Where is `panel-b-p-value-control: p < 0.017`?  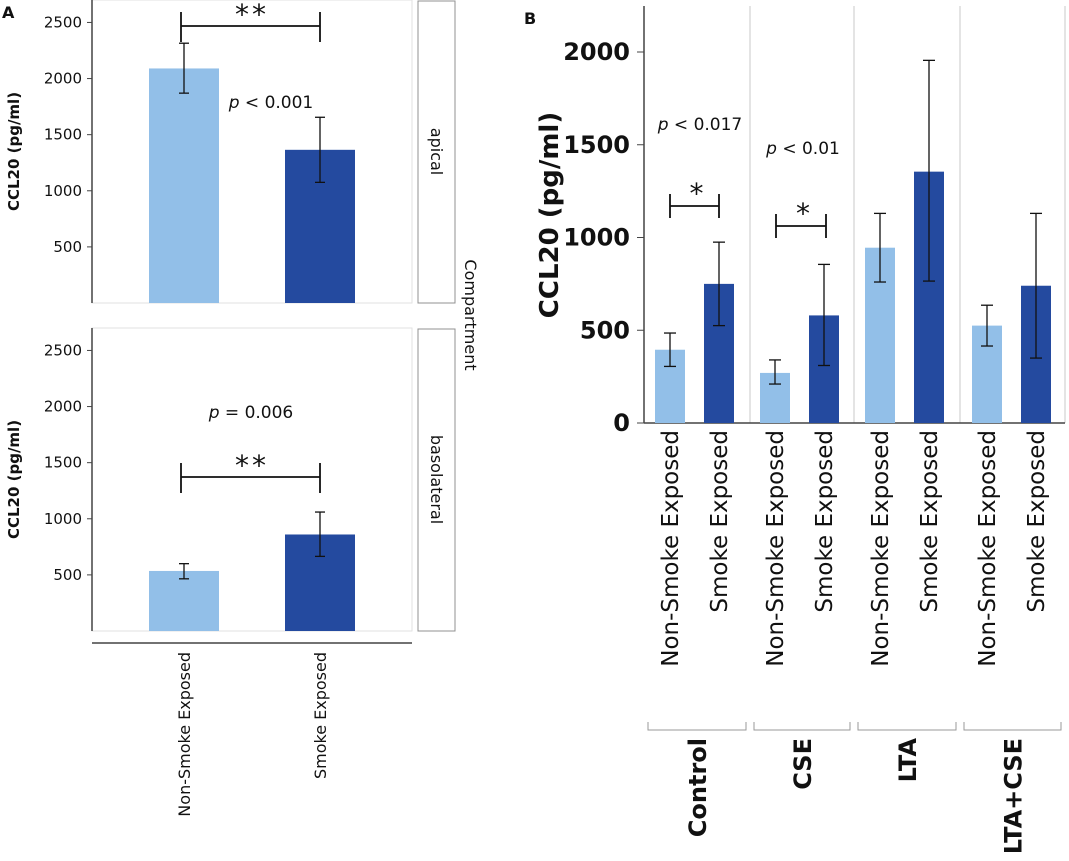
panel-b-p-value-control: p < 0.017 is located at coordinates (700, 125).